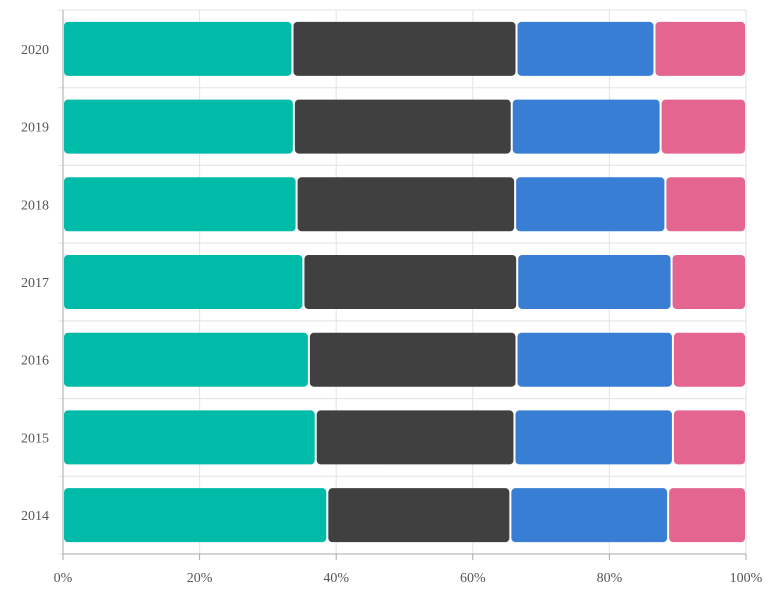 The width and height of the screenshot is (777, 595). Describe the element at coordinates (189, 437) in the screenshot. I see `bar-segment-2015-s0` at that location.